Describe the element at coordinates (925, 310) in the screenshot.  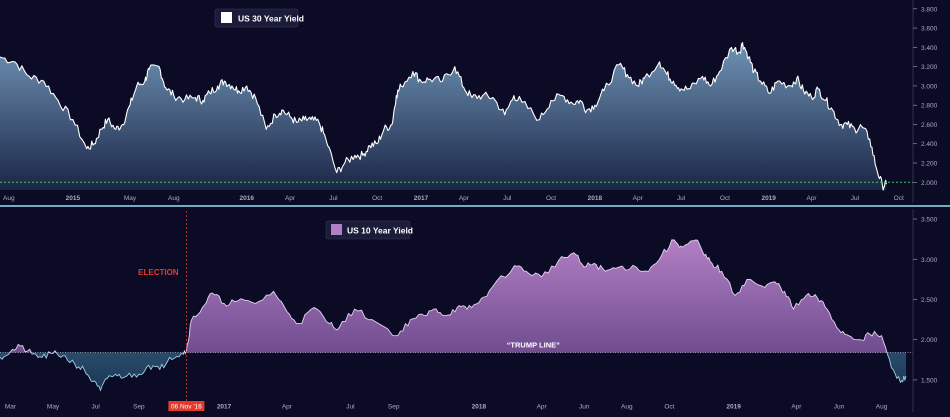
I see `bottom-y-axis: 3.500 3.000 2.500 2.000 1.500` at that location.